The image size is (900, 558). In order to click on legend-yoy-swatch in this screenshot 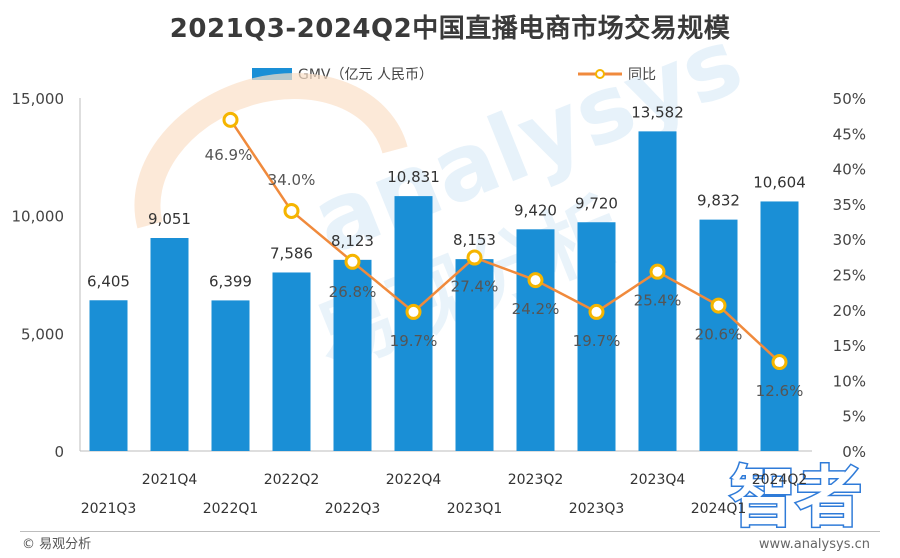, I will do `click(600, 74)`.